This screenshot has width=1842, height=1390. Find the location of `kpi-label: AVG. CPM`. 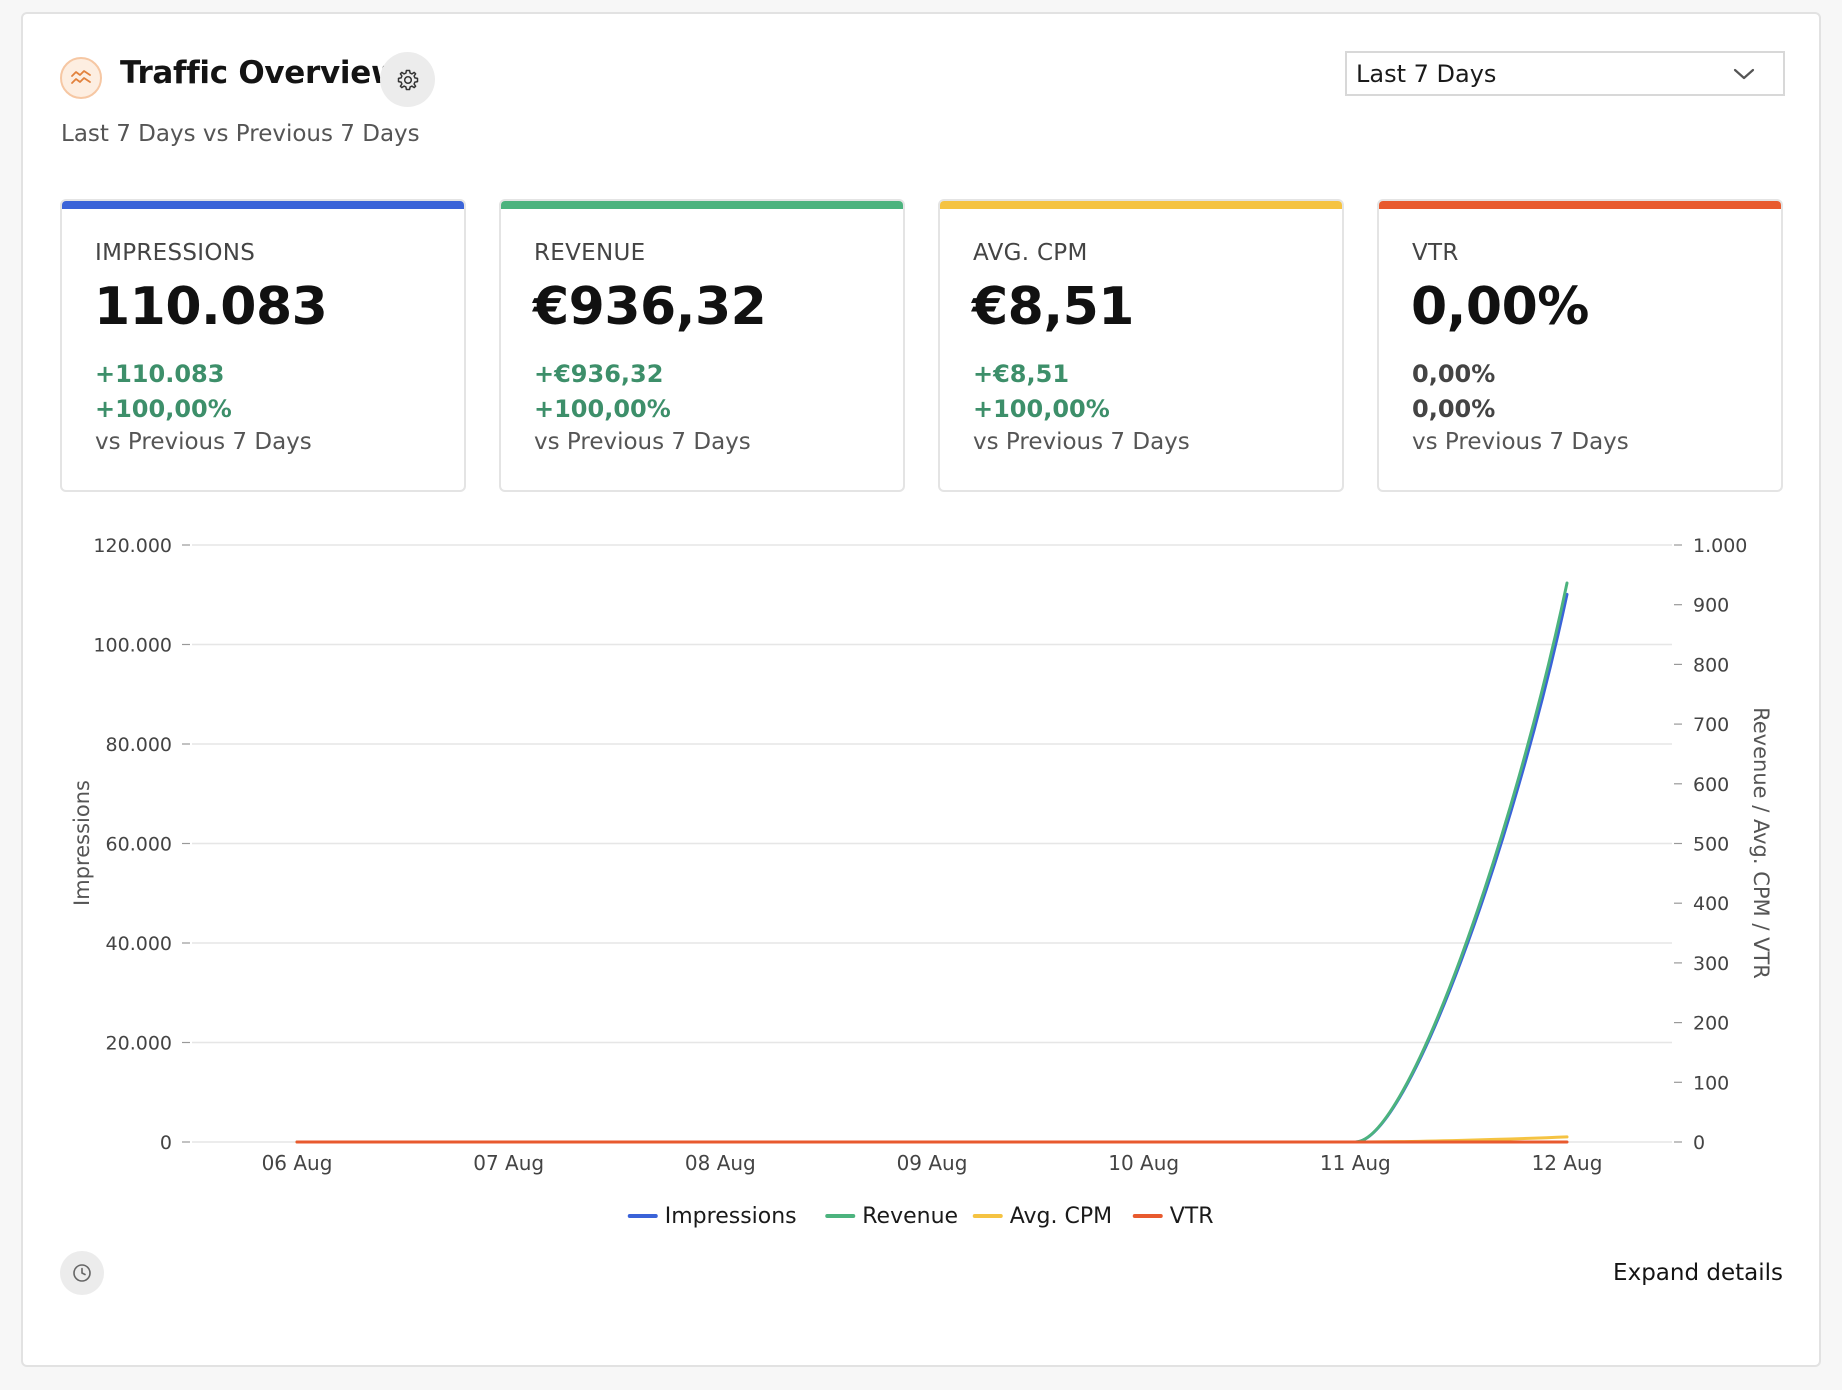

kpi-label: AVG. CPM is located at coordinates (1030, 253).